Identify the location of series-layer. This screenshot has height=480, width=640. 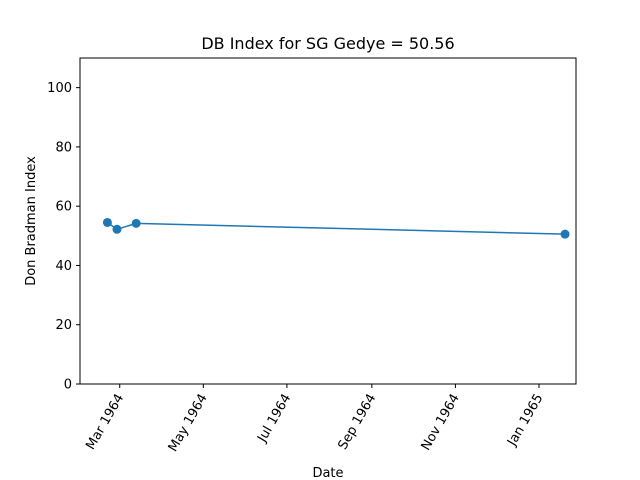
(336, 228).